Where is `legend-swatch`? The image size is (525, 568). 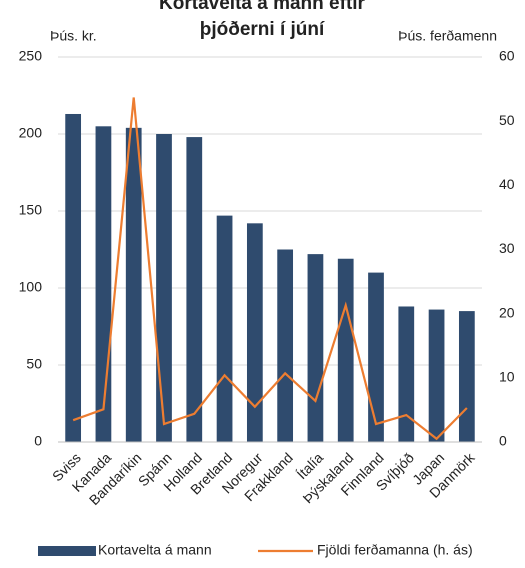 legend-swatch is located at coordinates (67, 551).